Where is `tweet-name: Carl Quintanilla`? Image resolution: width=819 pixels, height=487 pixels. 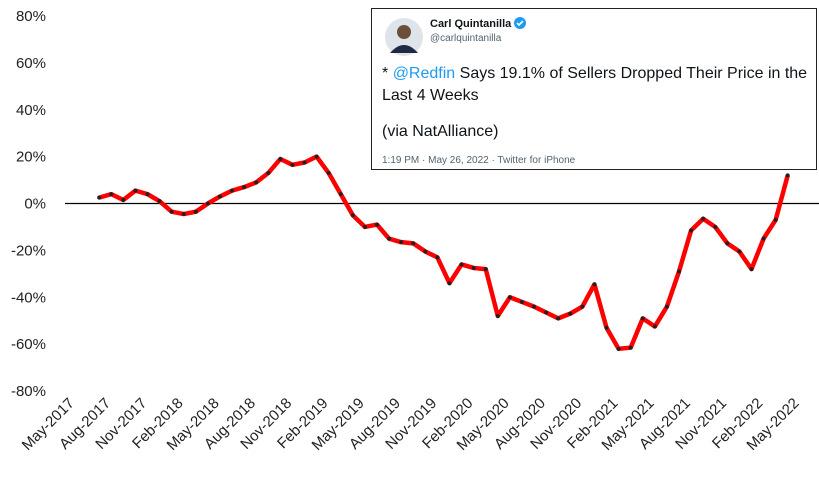 tweet-name: Carl Quintanilla is located at coordinates (478, 23).